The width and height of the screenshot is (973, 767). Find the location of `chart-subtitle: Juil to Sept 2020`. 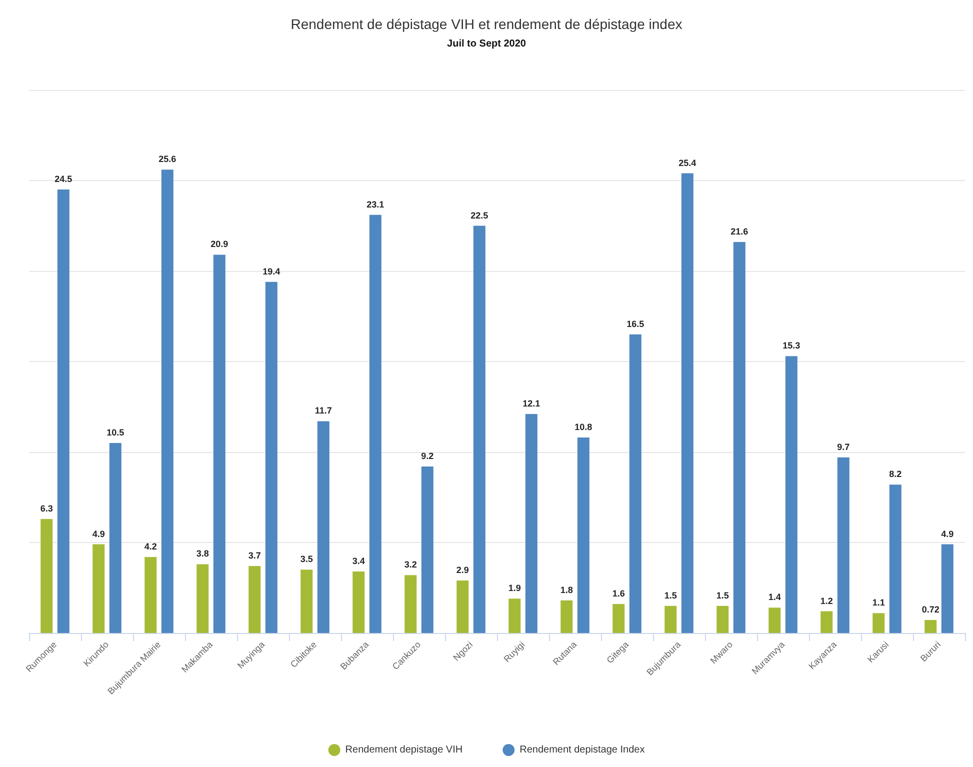

chart-subtitle: Juil to Sept 2020 is located at coordinates (486, 44).